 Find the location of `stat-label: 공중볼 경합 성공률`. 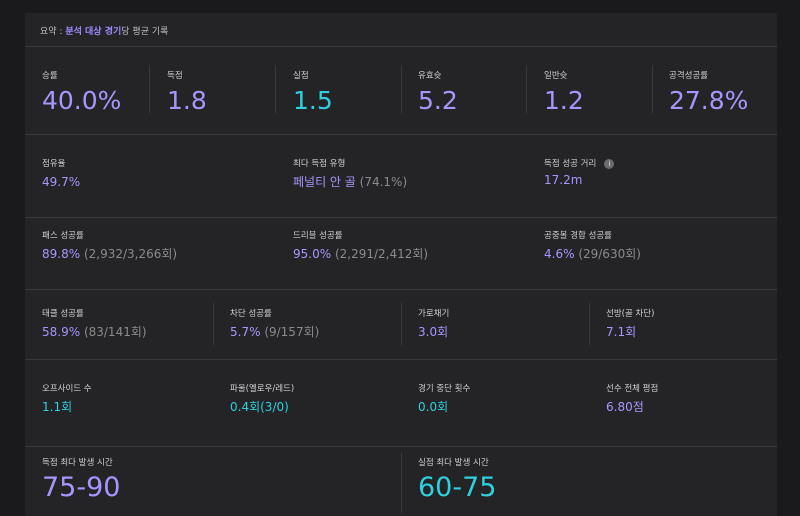

stat-label: 공중볼 경합 성공률 is located at coordinates (578, 236).